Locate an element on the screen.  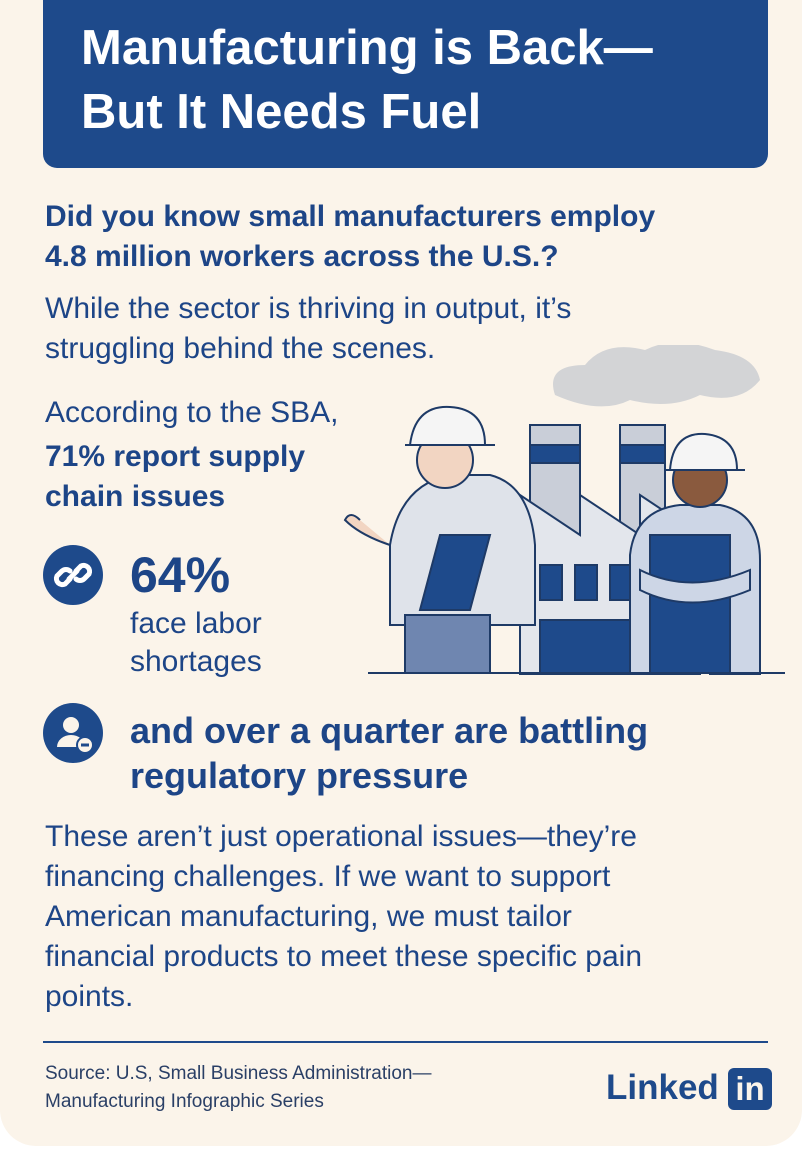
sba-highlight: chain issues is located at coordinates (135, 496).